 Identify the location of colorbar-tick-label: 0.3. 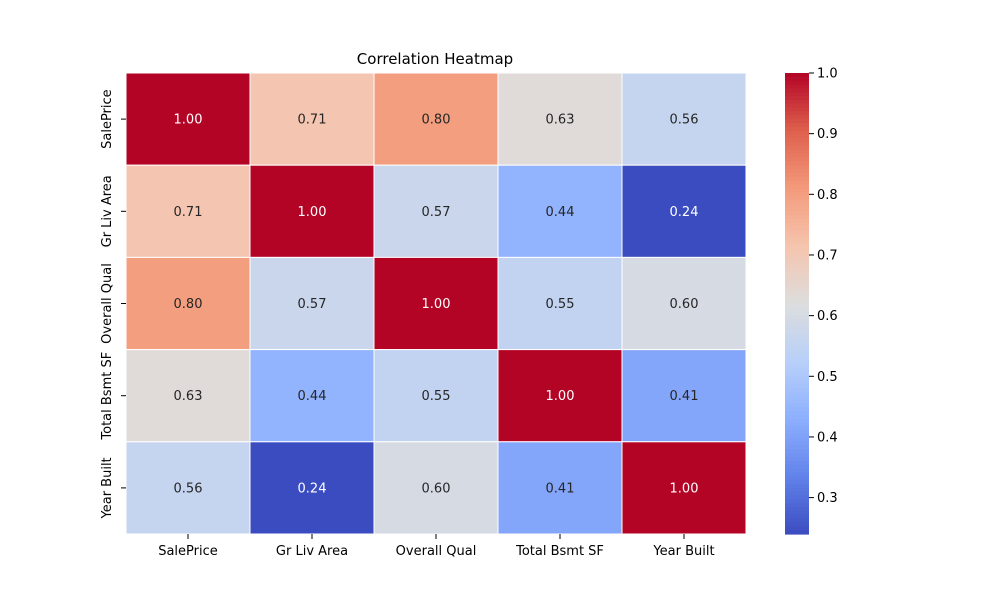
(827, 498).